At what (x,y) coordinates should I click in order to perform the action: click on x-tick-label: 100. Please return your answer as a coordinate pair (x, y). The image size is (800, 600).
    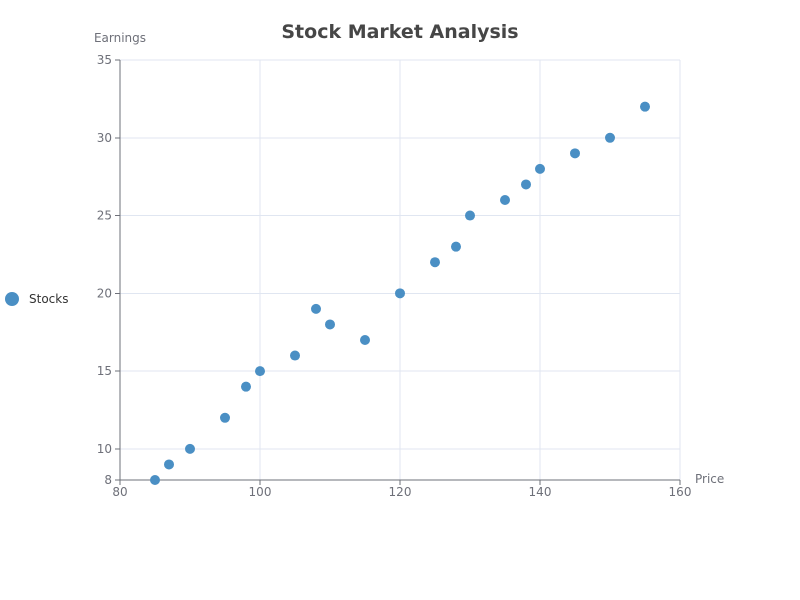
    Looking at the image, I should click on (260, 492).